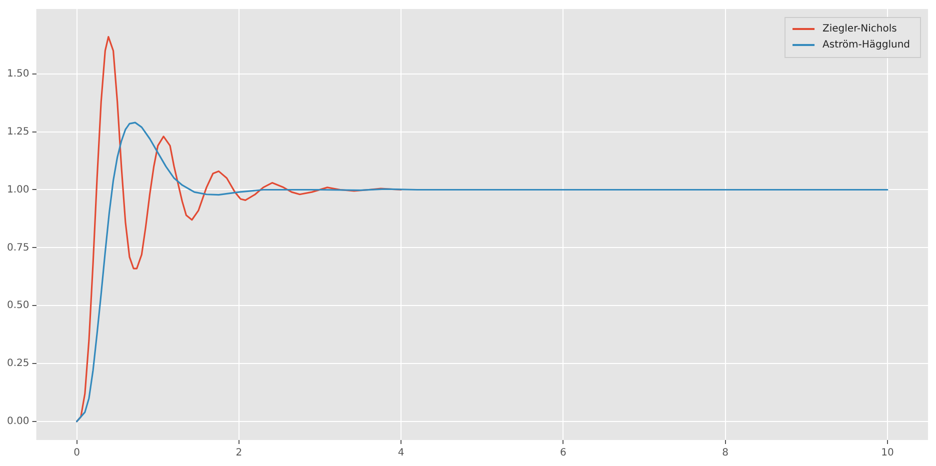  Describe the element at coordinates (725, 453) in the screenshot. I see `x-tick-label: 8` at that location.